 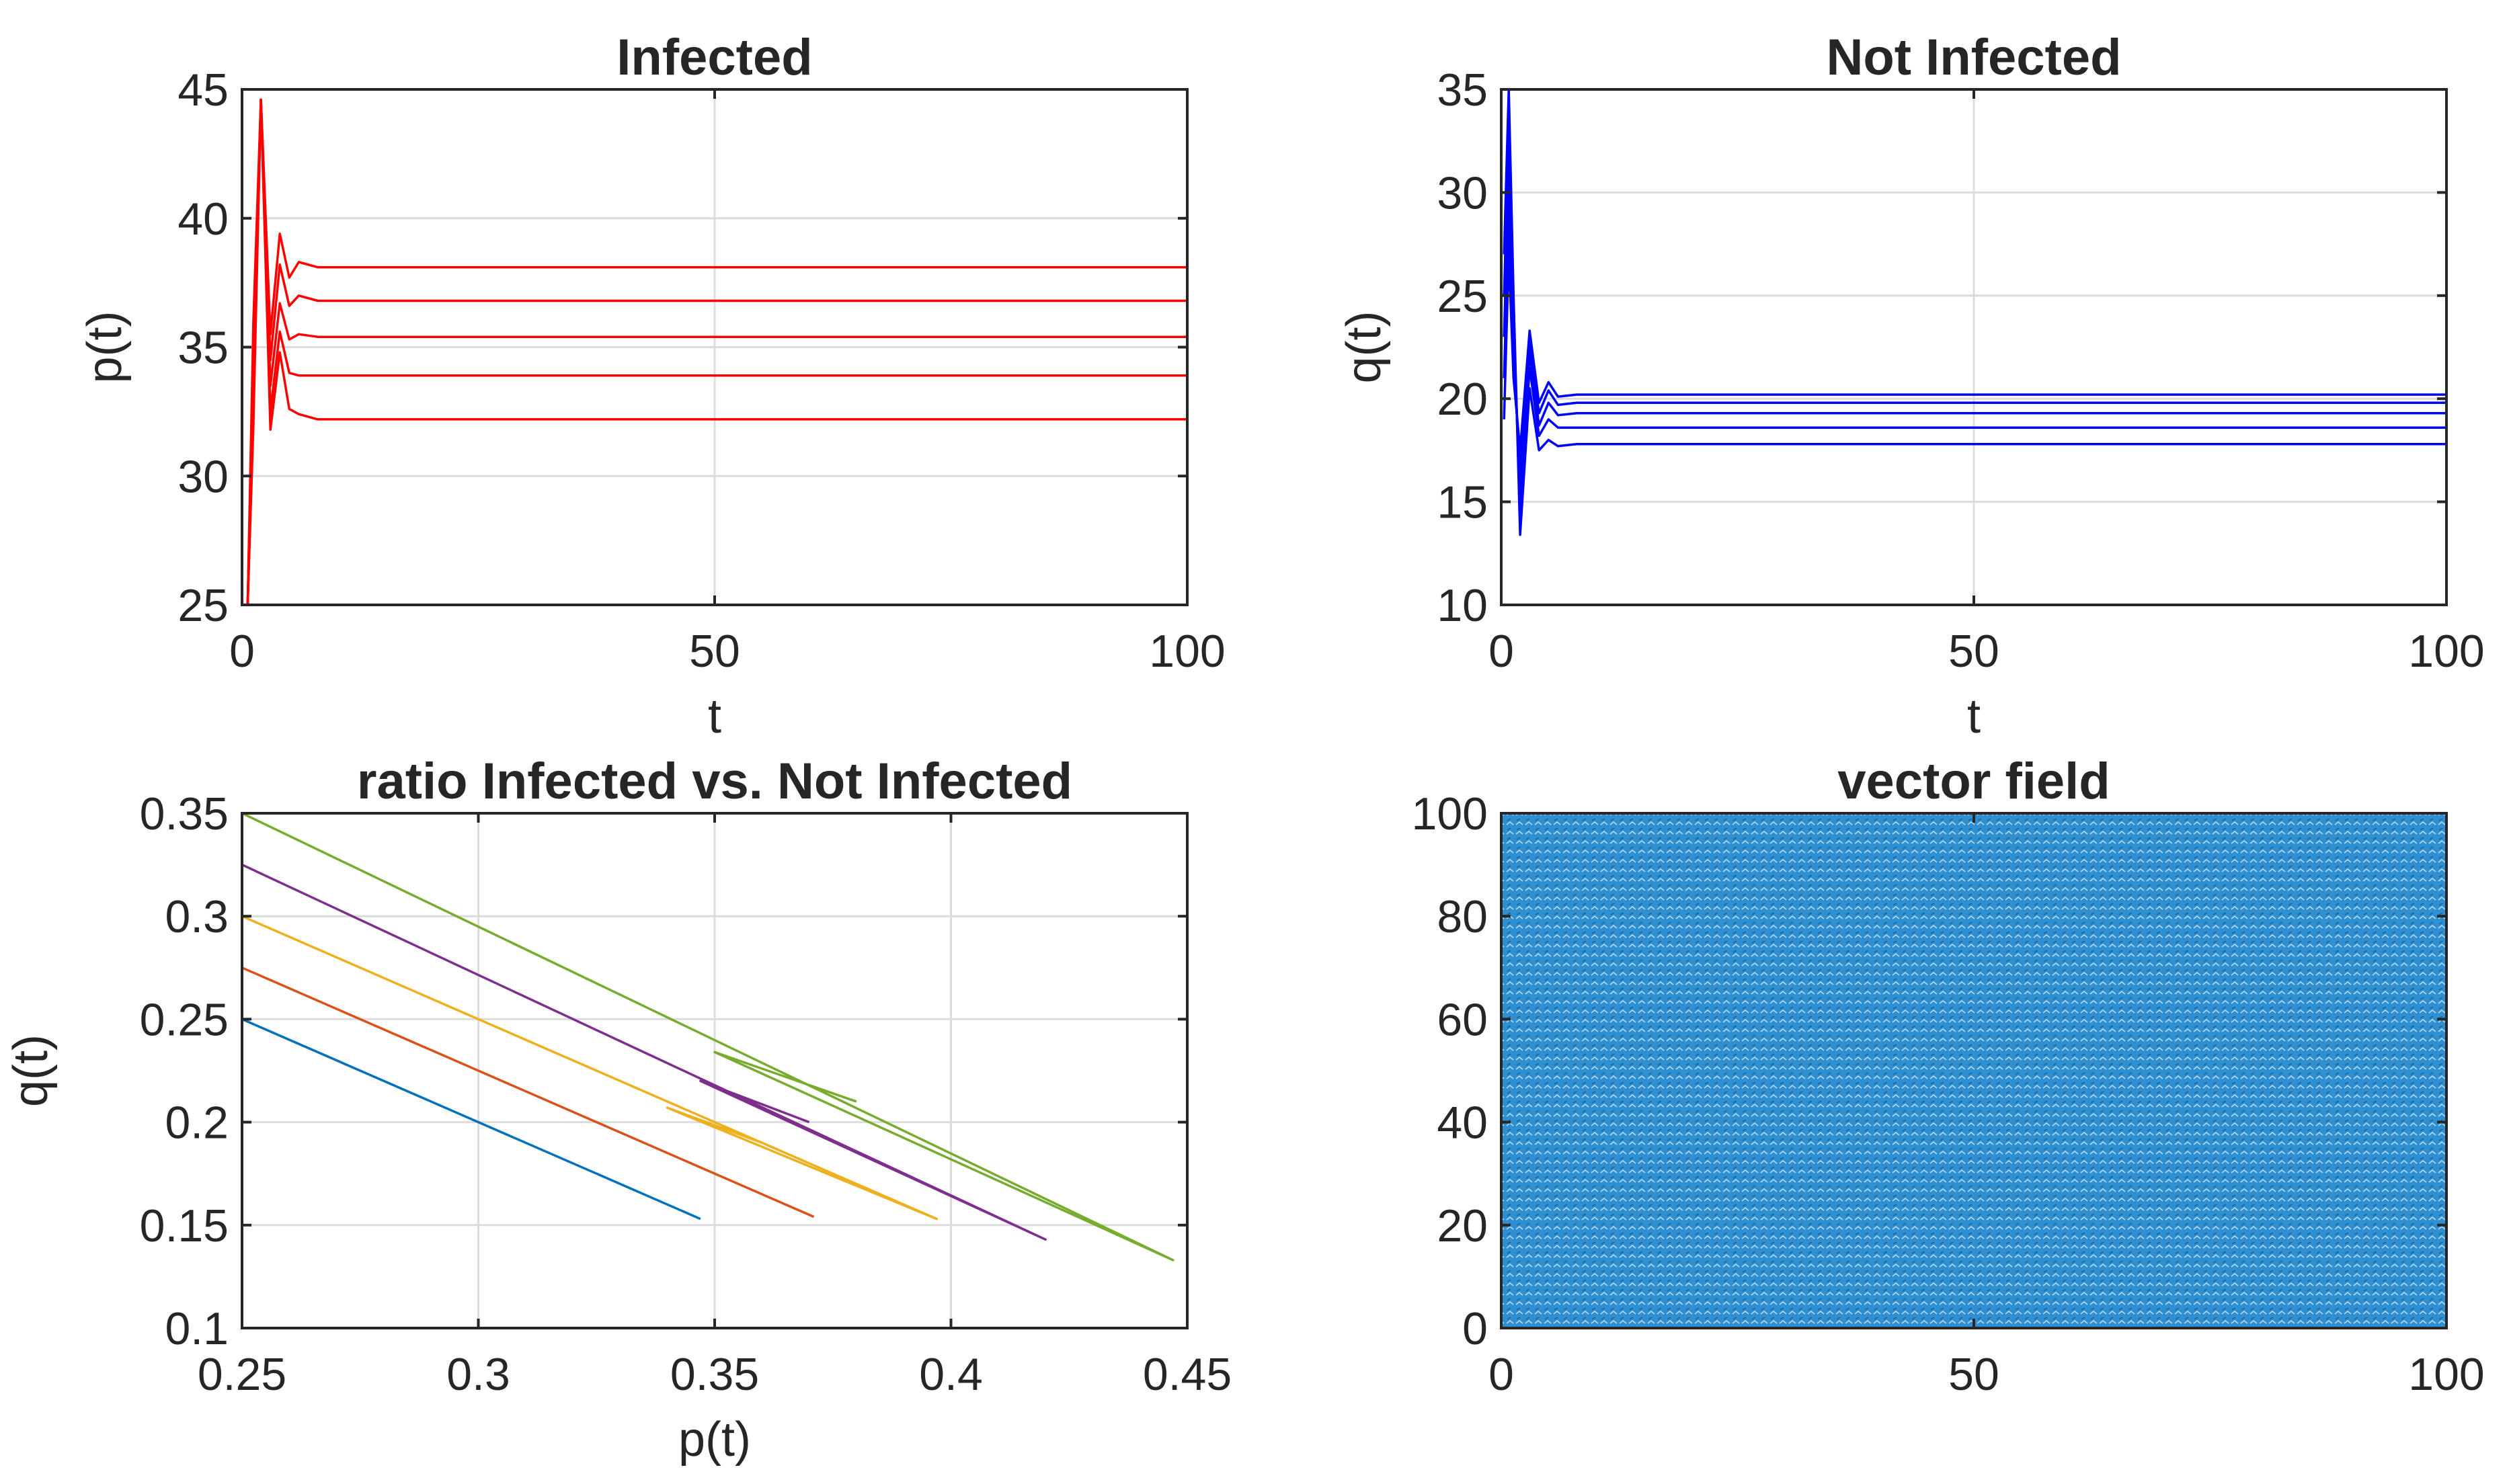 I want to click on y-tick-label: 0.25, so click(x=184, y=1019).